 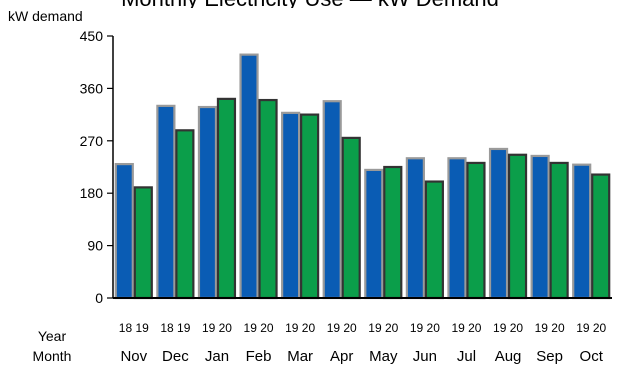 What do you see at coordinates (95, 246) in the screenshot?
I see `y-tick-label: 90` at bounding box center [95, 246].